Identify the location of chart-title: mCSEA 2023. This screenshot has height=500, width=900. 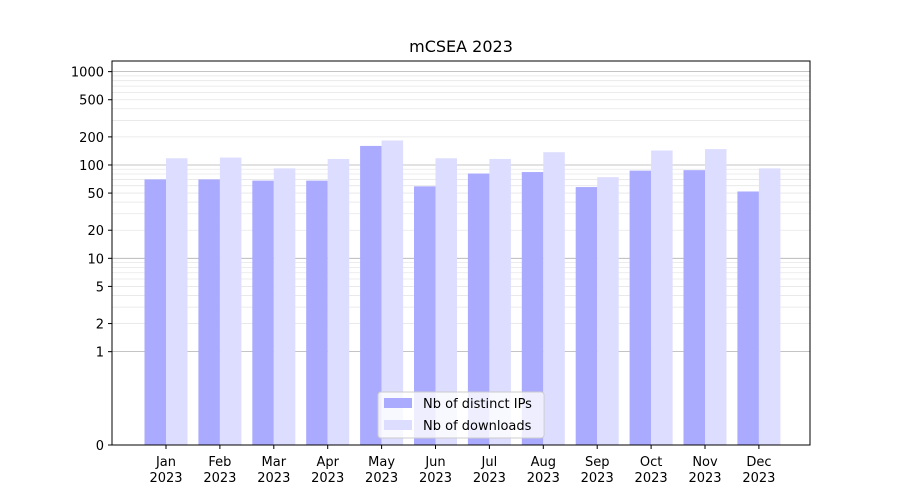
(461, 46).